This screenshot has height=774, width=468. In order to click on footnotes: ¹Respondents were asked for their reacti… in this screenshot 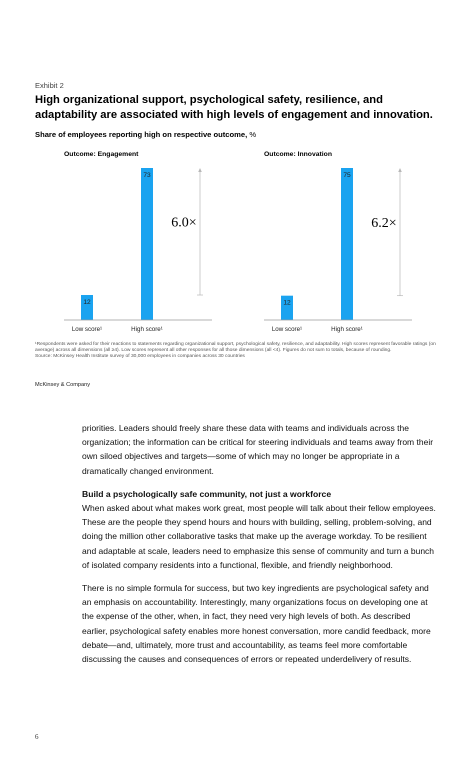, I will do `click(237, 351)`.